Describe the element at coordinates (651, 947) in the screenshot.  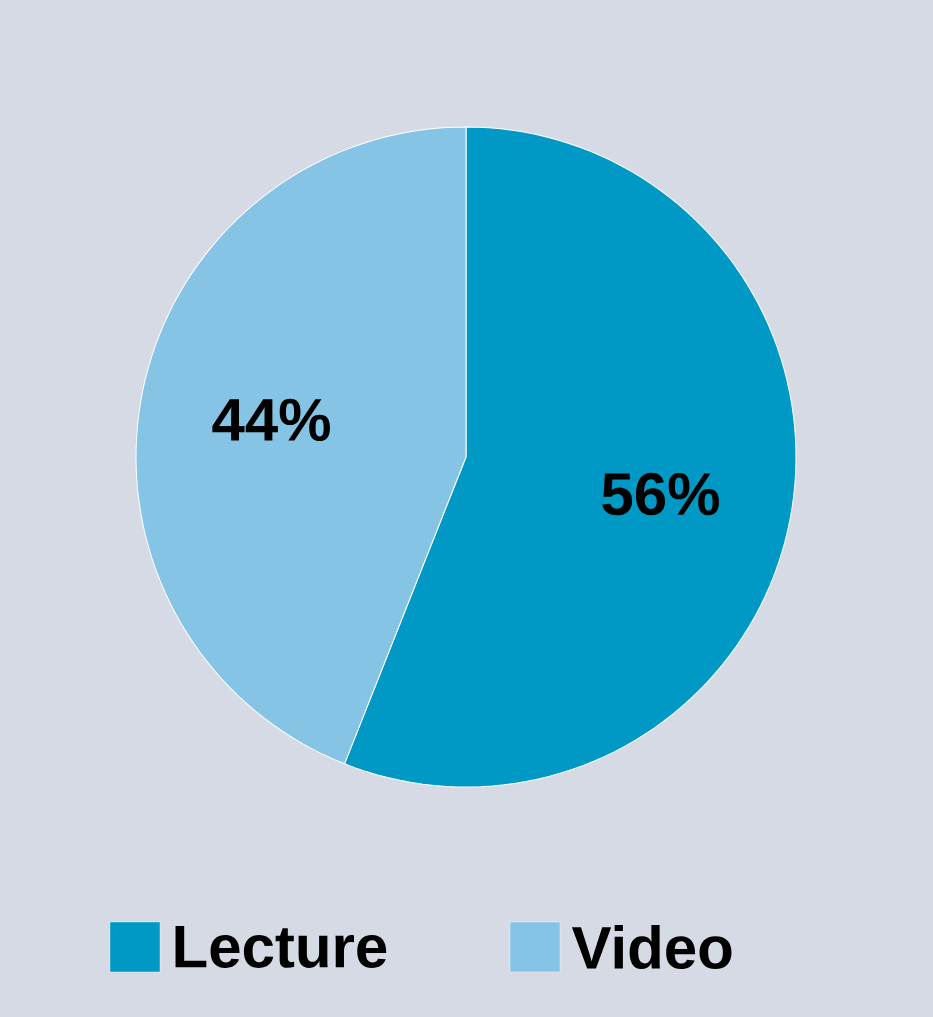
I see `legend-label: Video` at that location.